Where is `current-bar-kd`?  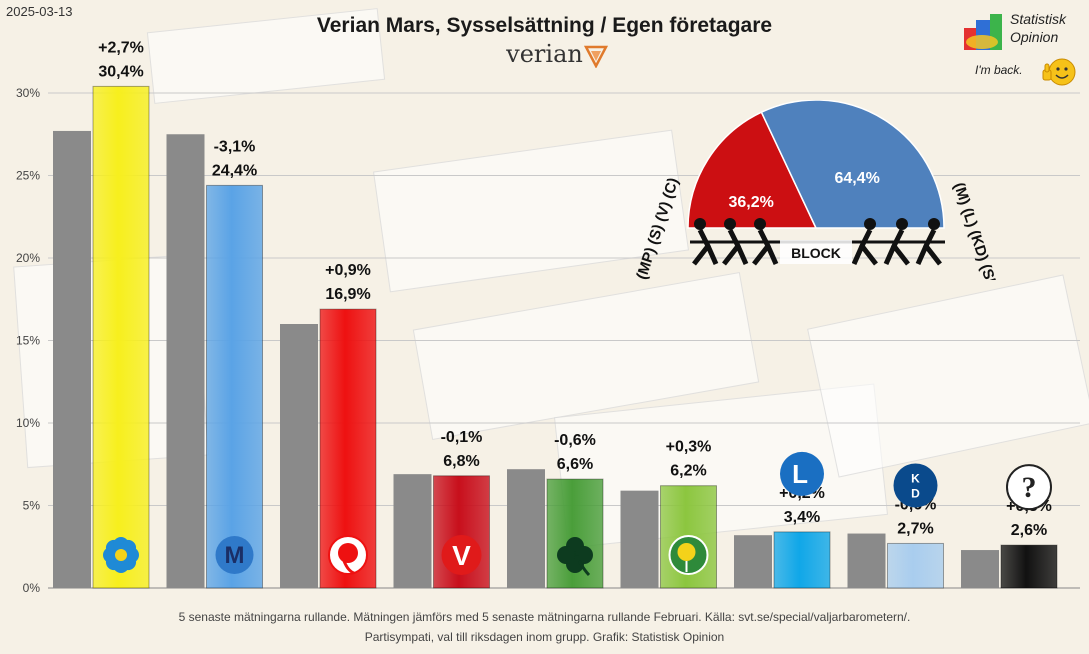
current-bar-kd is located at coordinates (915, 565).